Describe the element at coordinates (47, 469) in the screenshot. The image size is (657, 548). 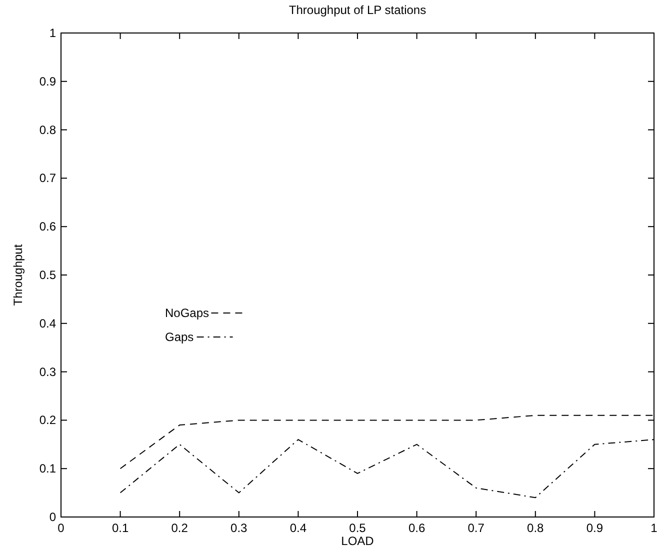
I see `y-tick-label: 0.1` at that location.